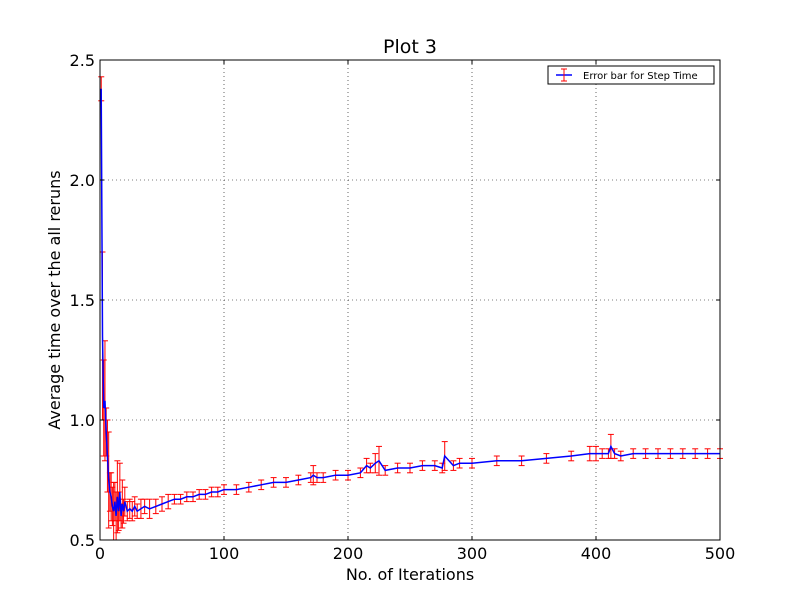 Image resolution: width=800 pixels, height=600 pixels. Describe the element at coordinates (410, 47) in the screenshot. I see `chart-title: Plot 3` at that location.